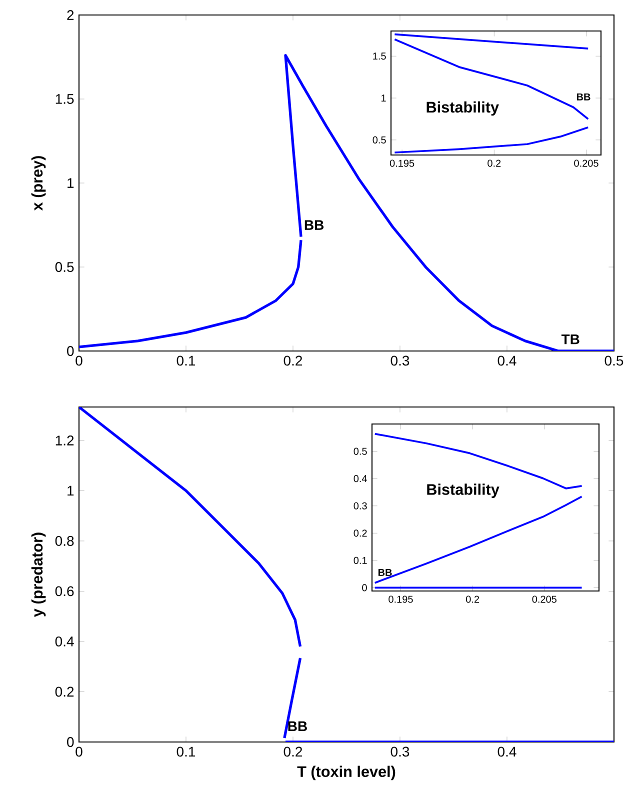 The image size is (628, 801). What do you see at coordinates (65, 441) in the screenshot?
I see `y-tick-label: 1.2` at bounding box center [65, 441].